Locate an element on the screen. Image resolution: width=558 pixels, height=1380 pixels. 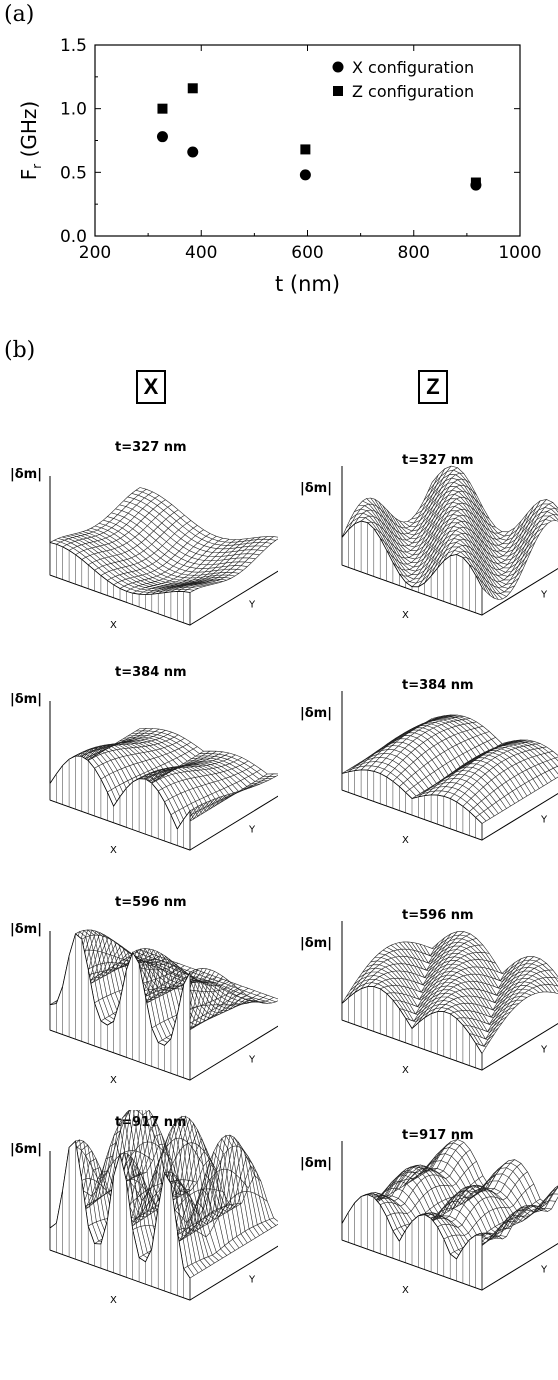
surface-plot-x-1: t=327 nm |δm| X Y is located at coordinates (139, 545).